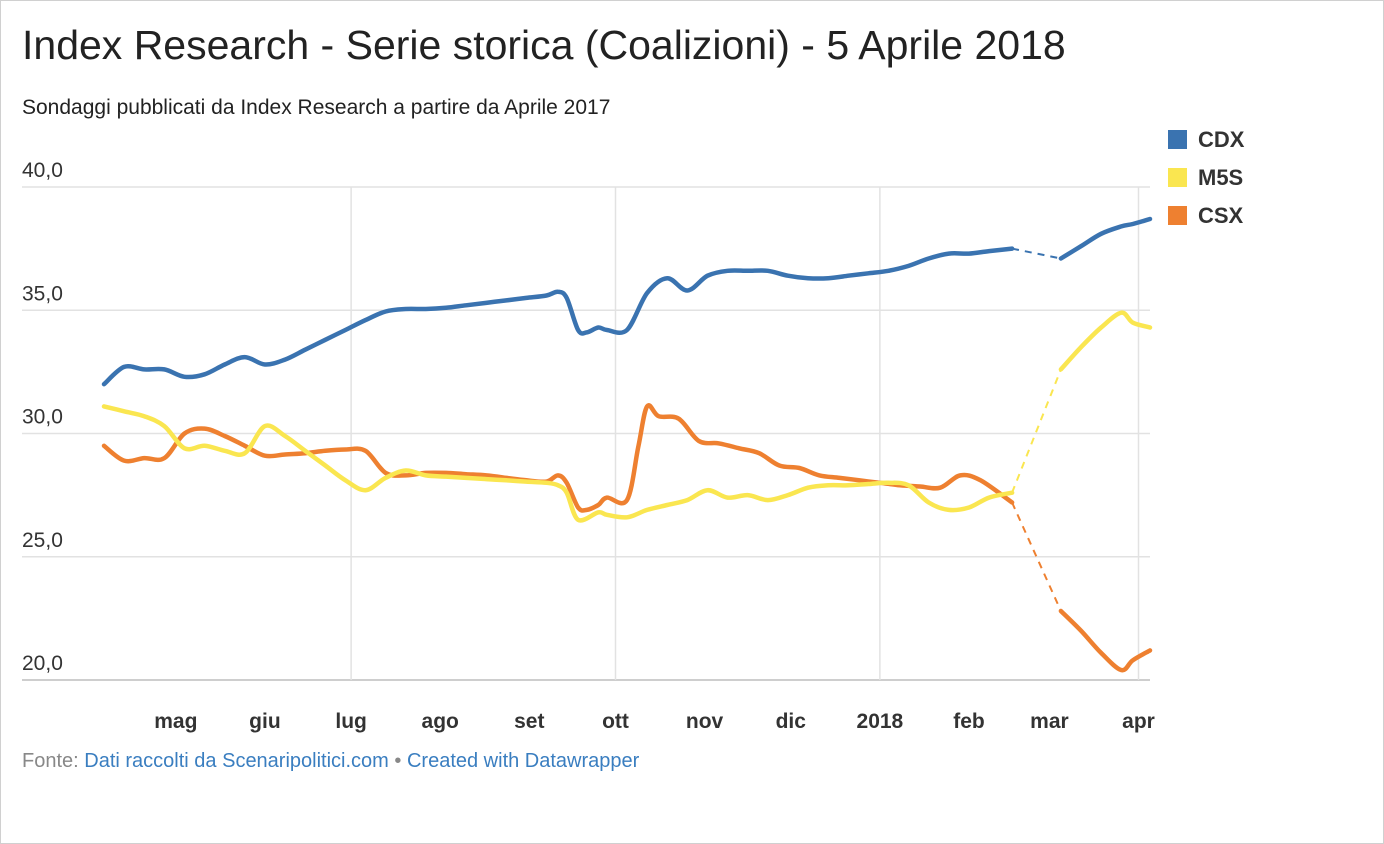 The image size is (1384, 844). What do you see at coordinates (1177, 139) in the screenshot?
I see `legend-swatch-cdx` at bounding box center [1177, 139].